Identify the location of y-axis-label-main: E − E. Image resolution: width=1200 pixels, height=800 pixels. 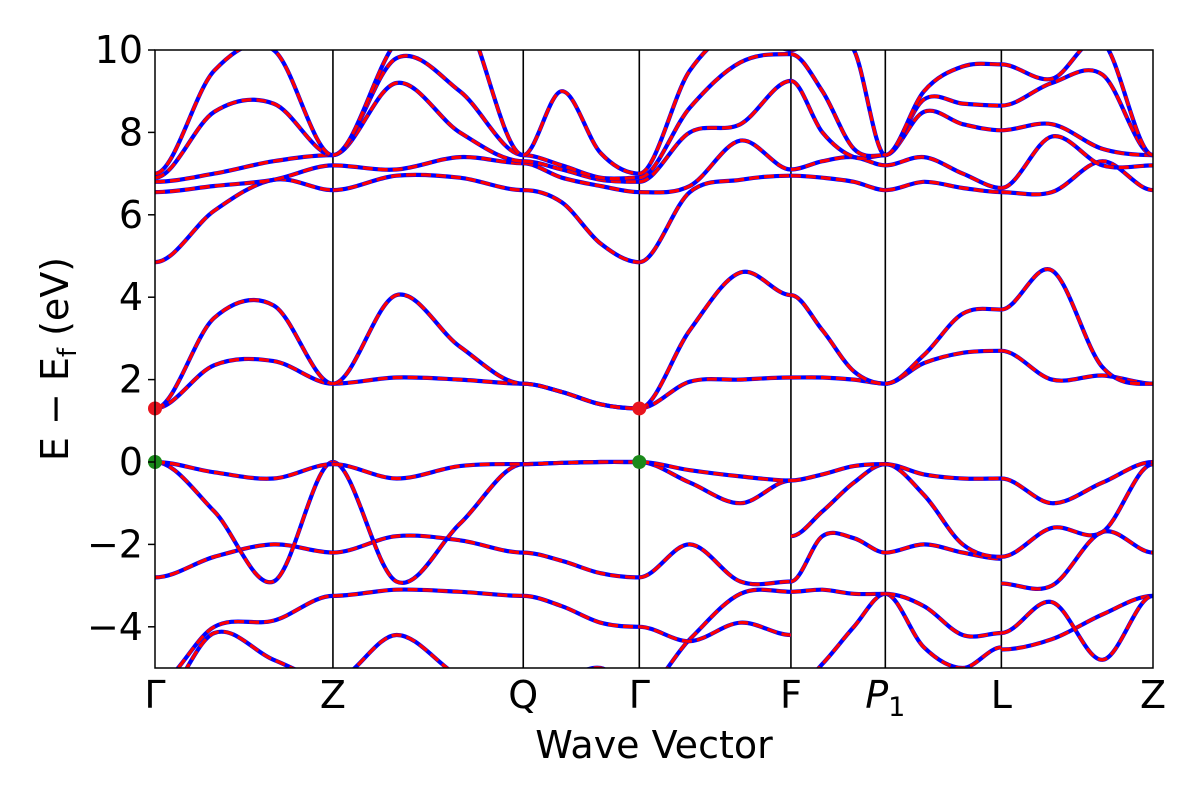
(55, 409).